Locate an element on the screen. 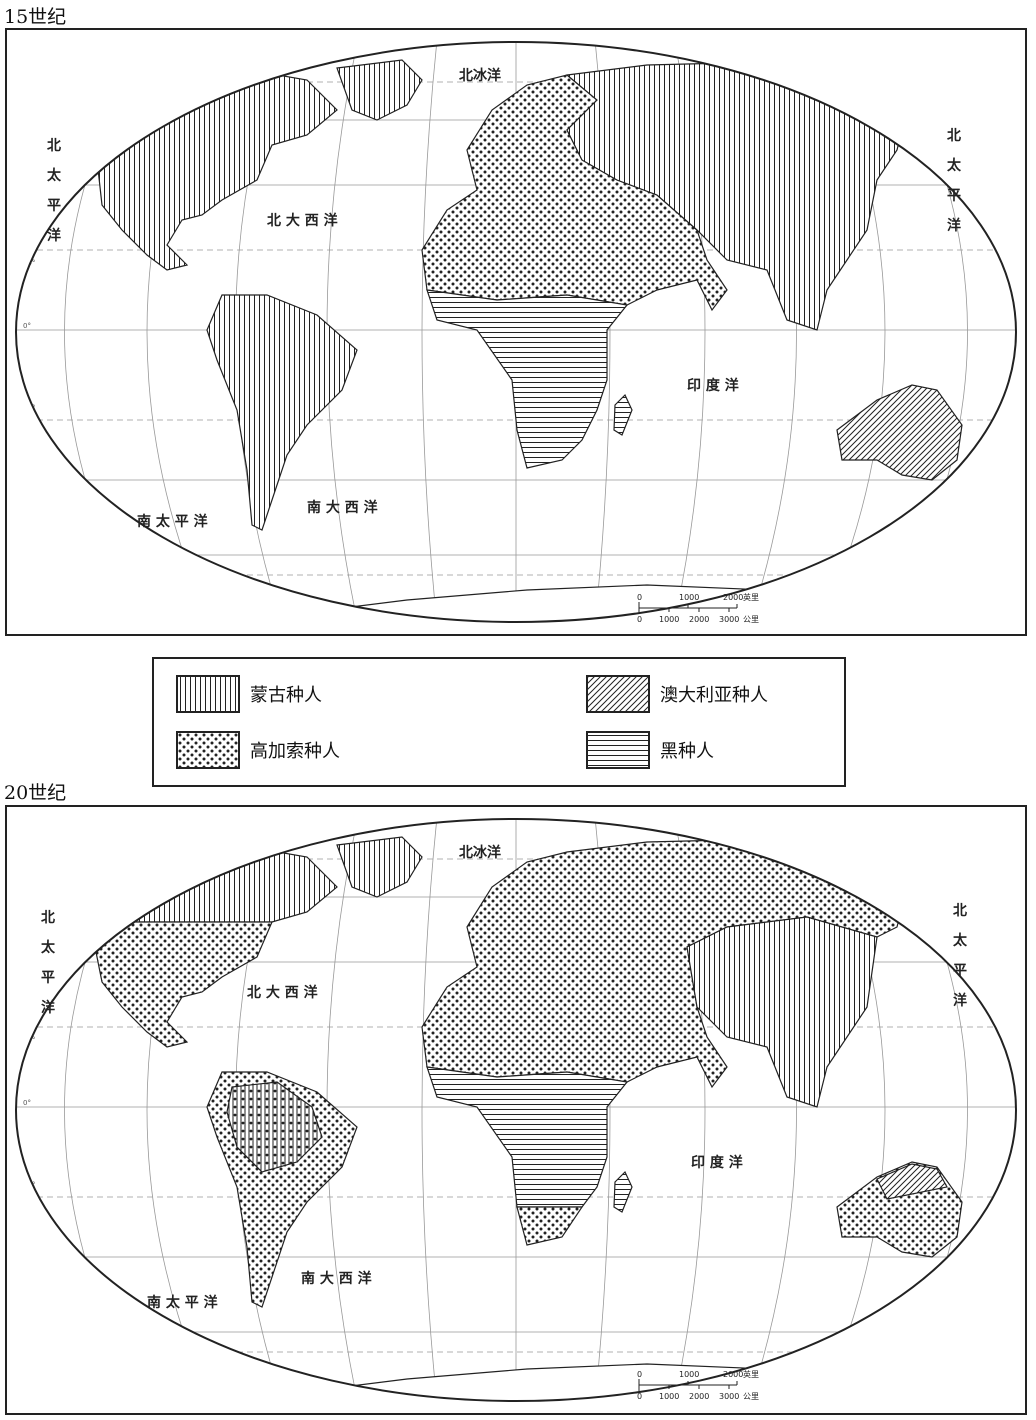 Image resolution: width=1036 pixels, height=1420 pixels. legend-swatch-dots is located at coordinates (208, 750).